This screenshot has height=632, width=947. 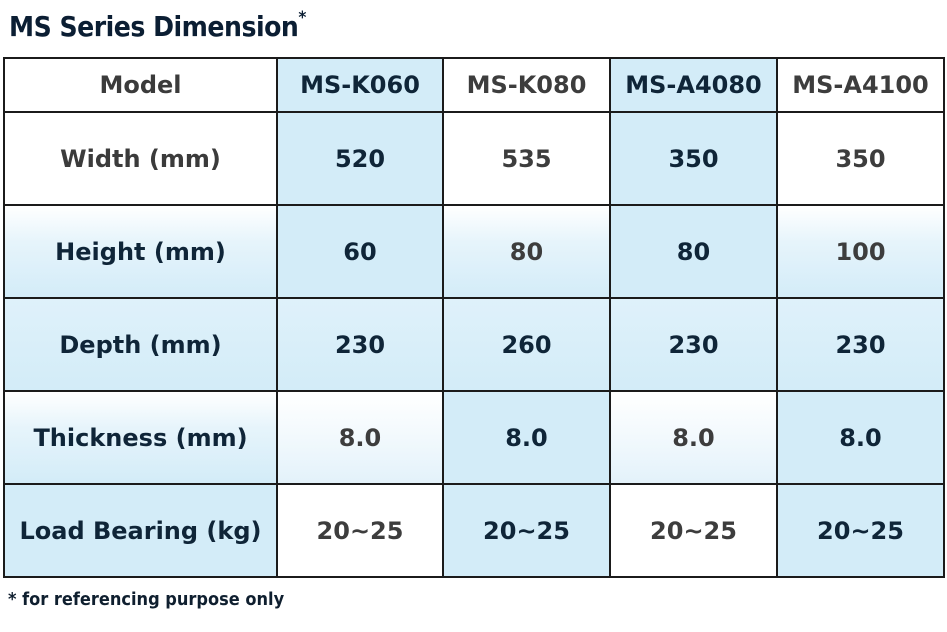 I want to click on title-asterisk: *, so click(x=302, y=18).